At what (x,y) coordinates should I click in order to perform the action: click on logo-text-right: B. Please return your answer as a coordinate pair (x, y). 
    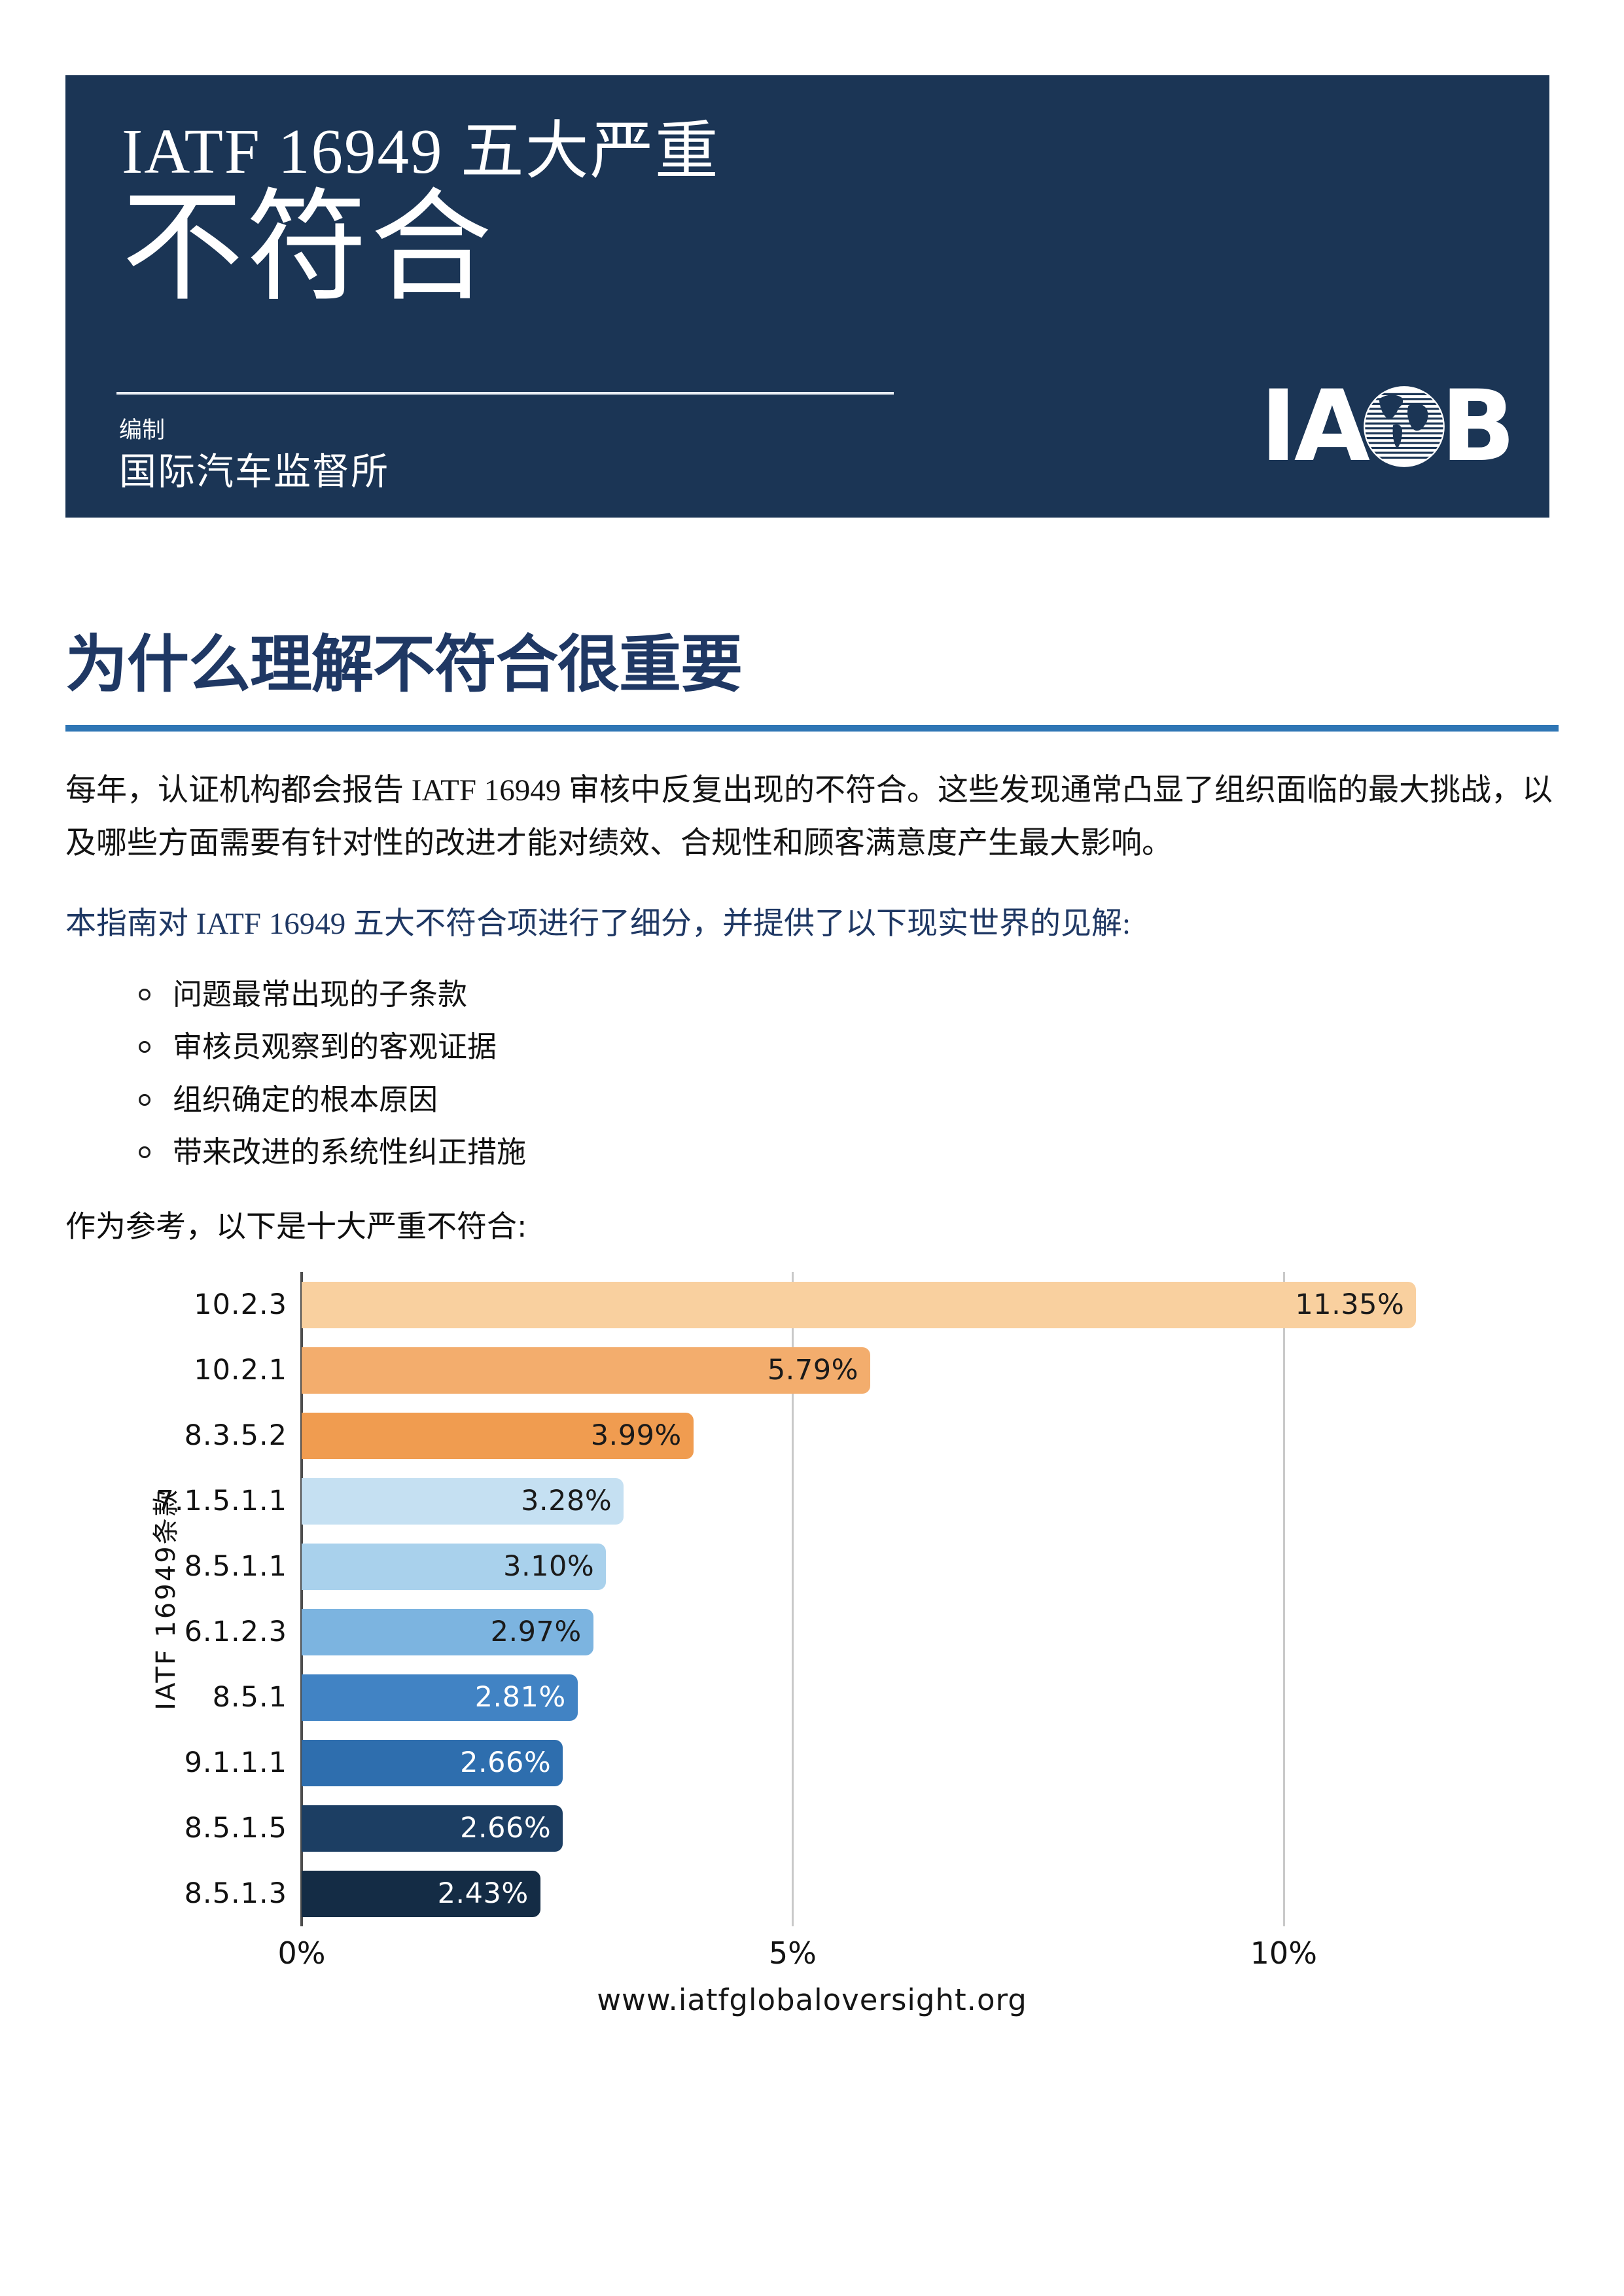
    Looking at the image, I should click on (1477, 427).